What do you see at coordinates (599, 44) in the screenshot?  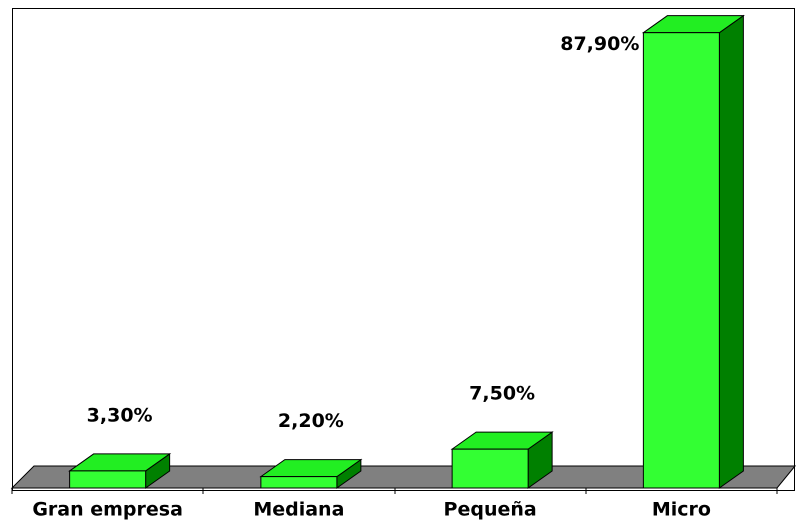 I see `value-label: 87,90%` at bounding box center [599, 44].